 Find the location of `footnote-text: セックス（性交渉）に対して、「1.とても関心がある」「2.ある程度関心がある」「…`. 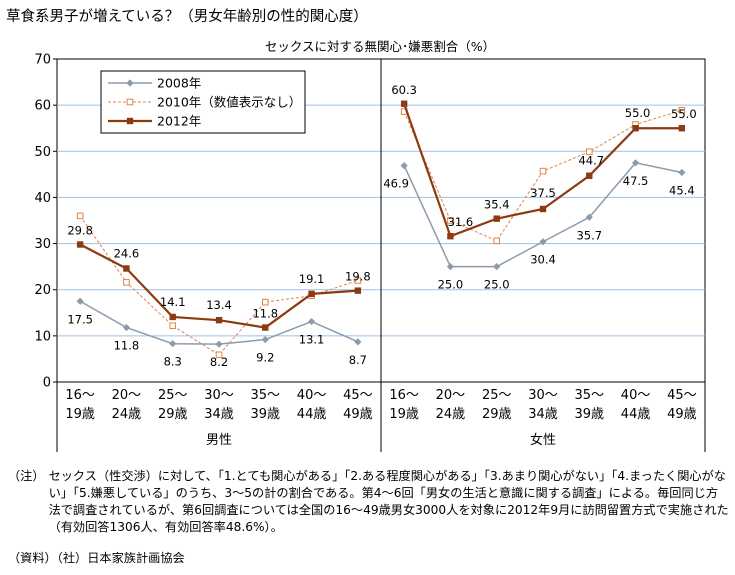

footnote-text: セックス（性交渉）に対して、「1.とても関心がある」「2.ある程度関心がある」「… is located at coordinates (388, 501).